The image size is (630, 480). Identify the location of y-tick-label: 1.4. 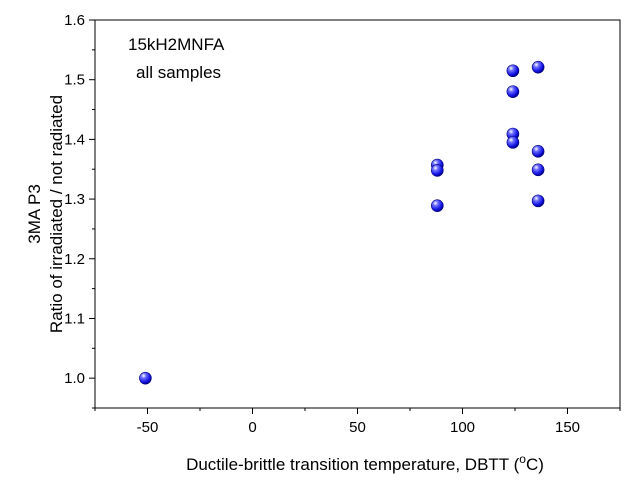
(74, 139).